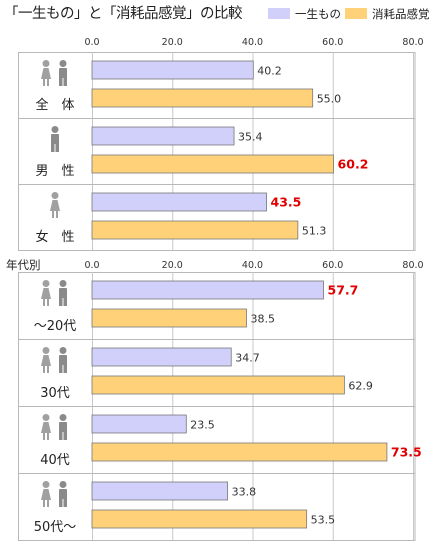  I want to click on category-label: 男 性, so click(54, 171).